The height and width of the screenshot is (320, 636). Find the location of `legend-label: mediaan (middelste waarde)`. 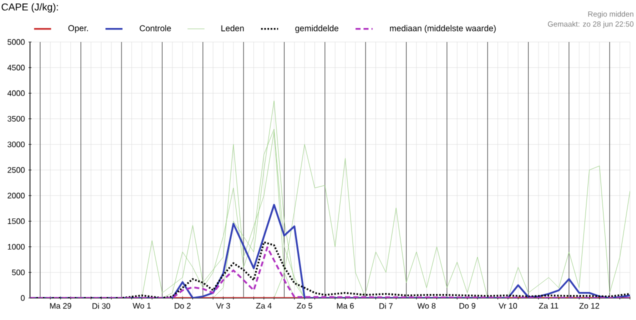

legend-label: mediaan (middelste waarde) is located at coordinates (443, 29).